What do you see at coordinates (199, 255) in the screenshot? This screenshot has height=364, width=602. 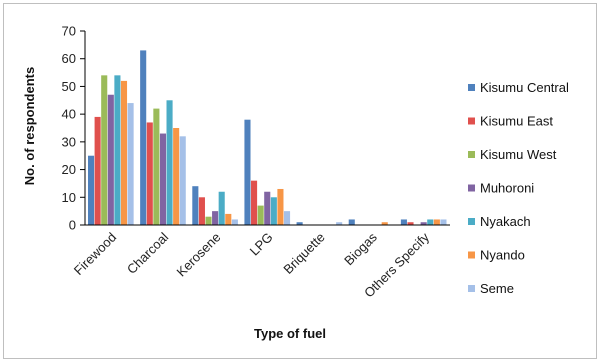 I see `x-tick-label: Kerosene` at bounding box center [199, 255].